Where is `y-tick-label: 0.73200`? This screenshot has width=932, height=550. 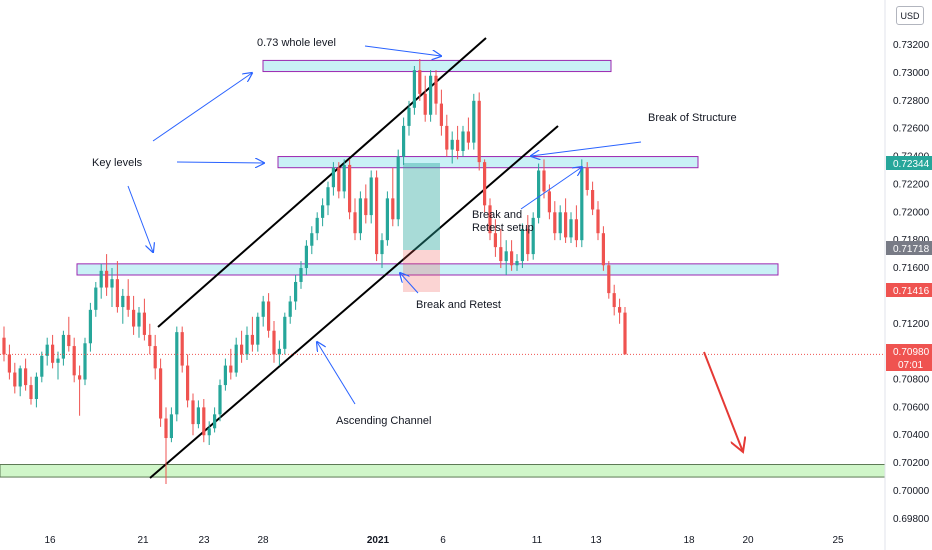 y-tick-label: 0.73200 is located at coordinates (911, 45).